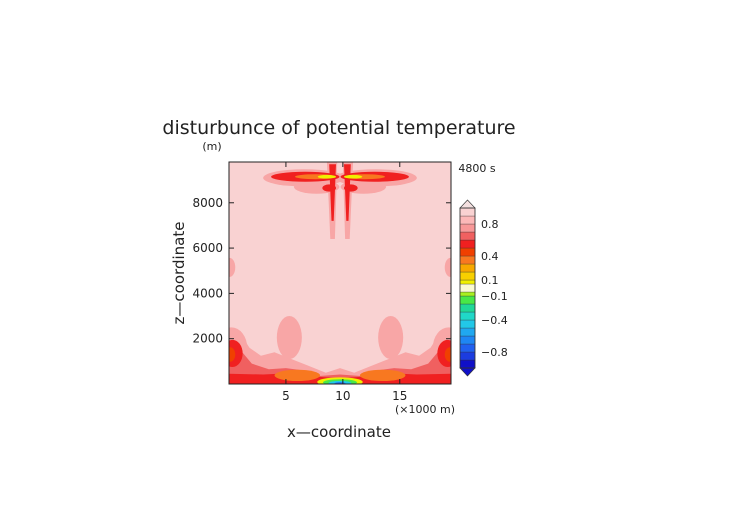 The width and height of the screenshot is (752, 532). I want to click on colorbar-label: −0.4, so click(494, 320).